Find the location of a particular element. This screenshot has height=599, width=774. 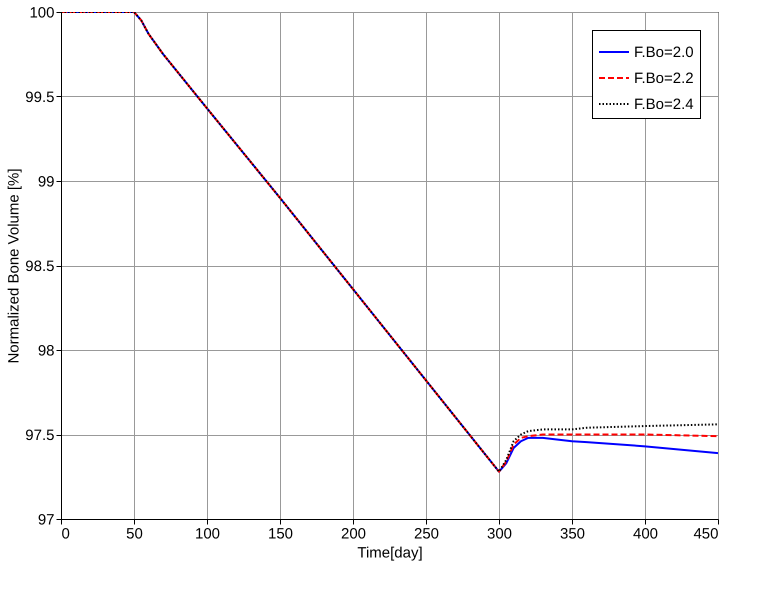

x-tick-label: 450 is located at coordinates (705, 534).